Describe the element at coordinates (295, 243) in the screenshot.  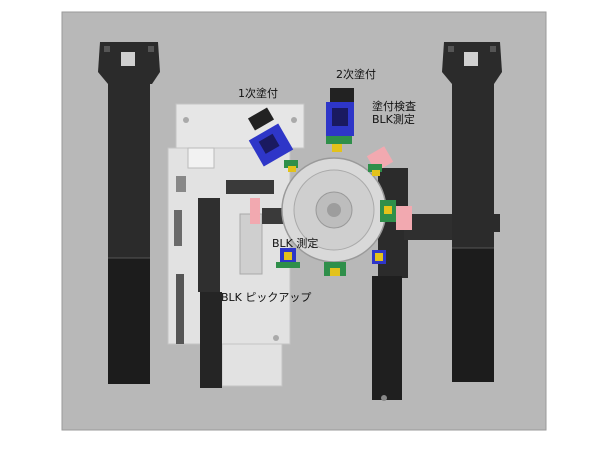
I see `label-blk-measure: BLK 測定` at that location.